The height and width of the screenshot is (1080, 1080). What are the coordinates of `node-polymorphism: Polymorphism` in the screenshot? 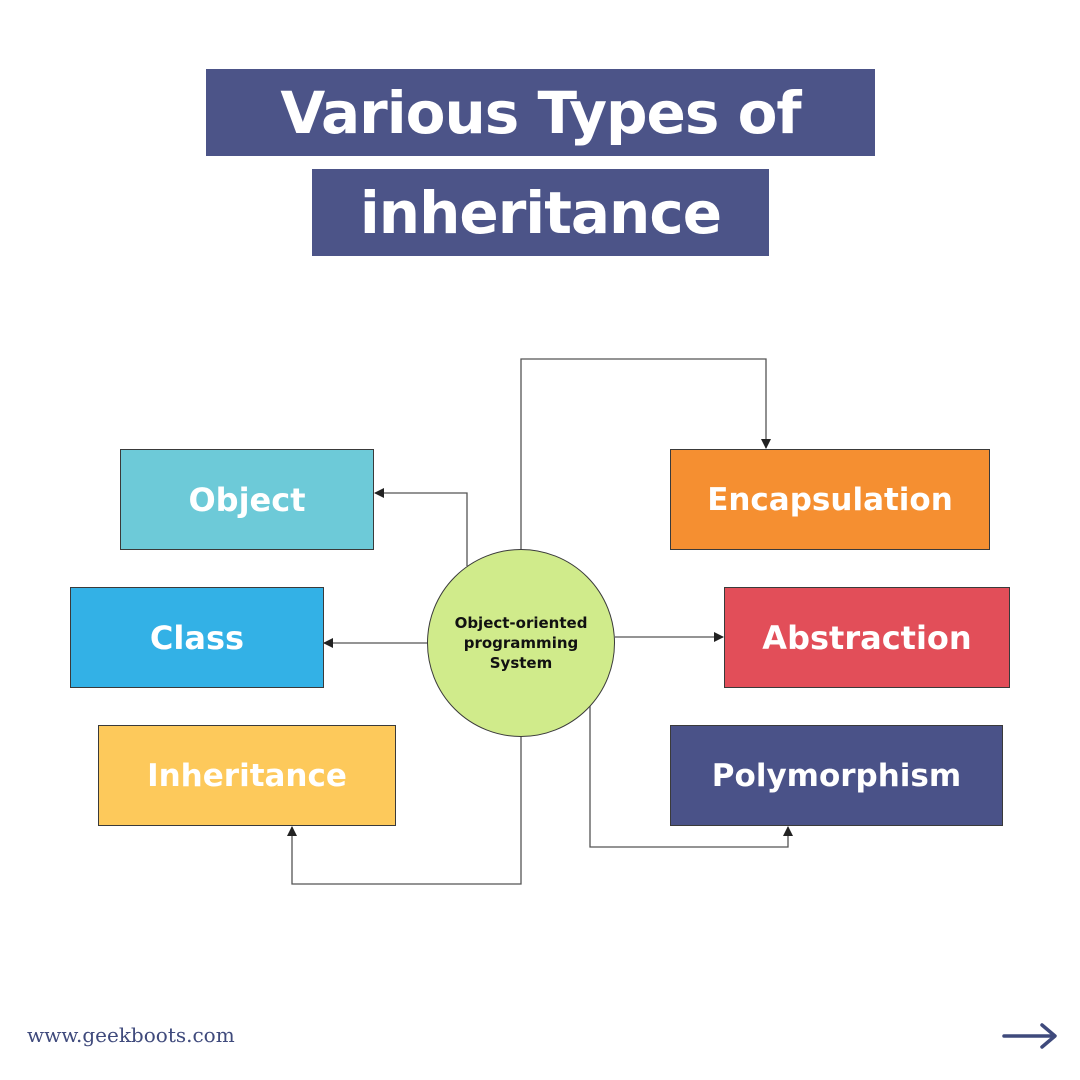 It's located at (836, 775).